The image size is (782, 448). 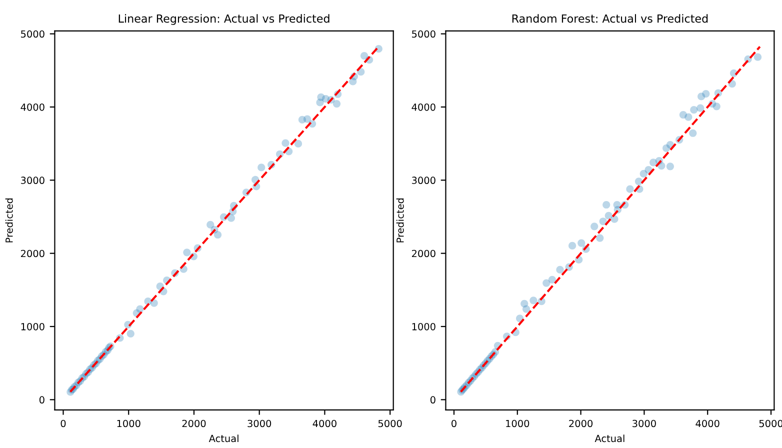 What do you see at coordinates (224, 19) in the screenshot?
I see `chart-title: Linear Regression: Actual vs Predicted` at bounding box center [224, 19].